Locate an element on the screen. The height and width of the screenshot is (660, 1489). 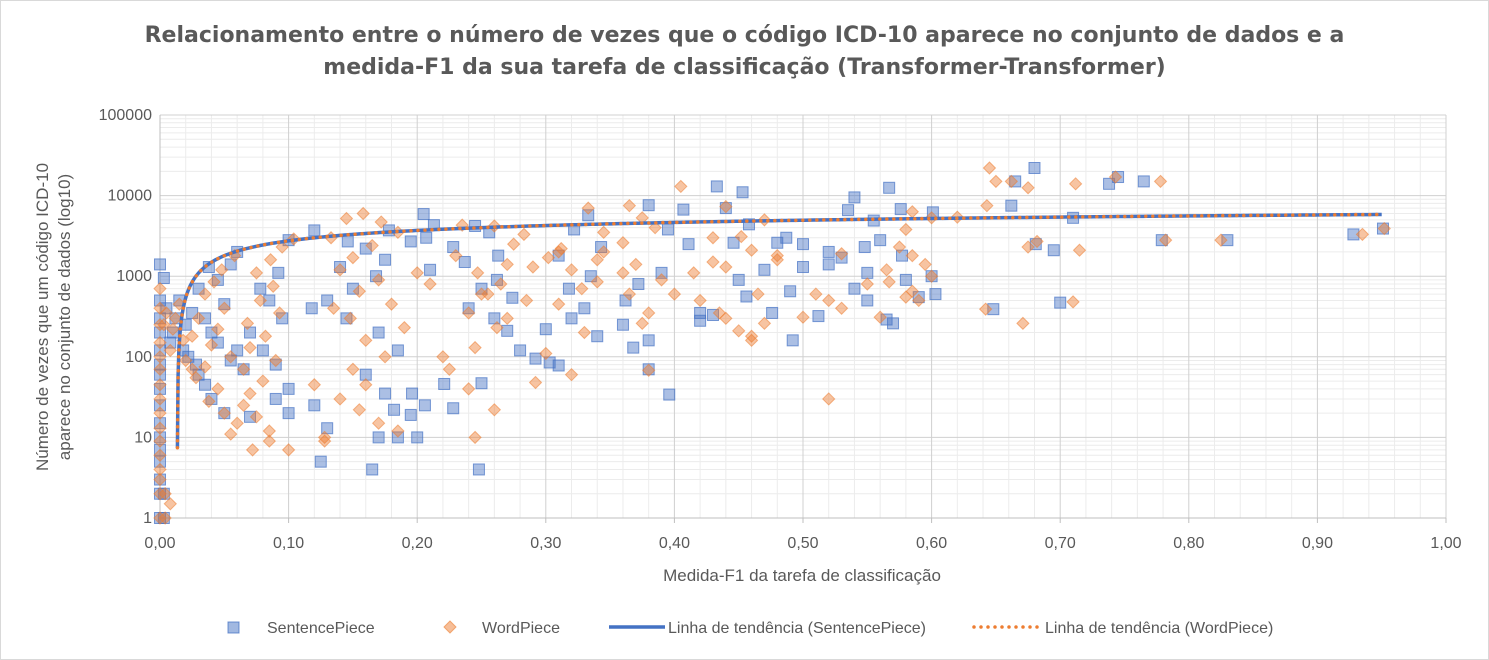
x-tick-label: 1,00 is located at coordinates (1445, 543).